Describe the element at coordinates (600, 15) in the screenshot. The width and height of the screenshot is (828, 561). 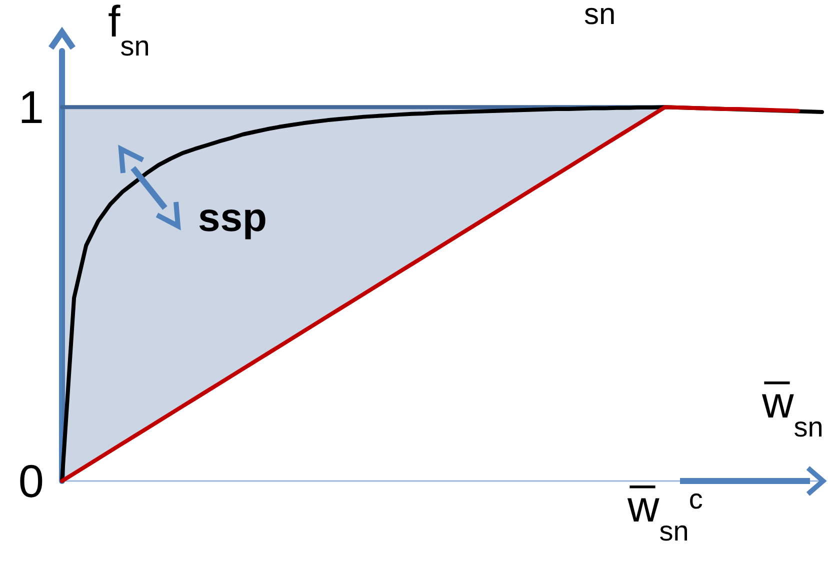
I see `text: sn` at that location.